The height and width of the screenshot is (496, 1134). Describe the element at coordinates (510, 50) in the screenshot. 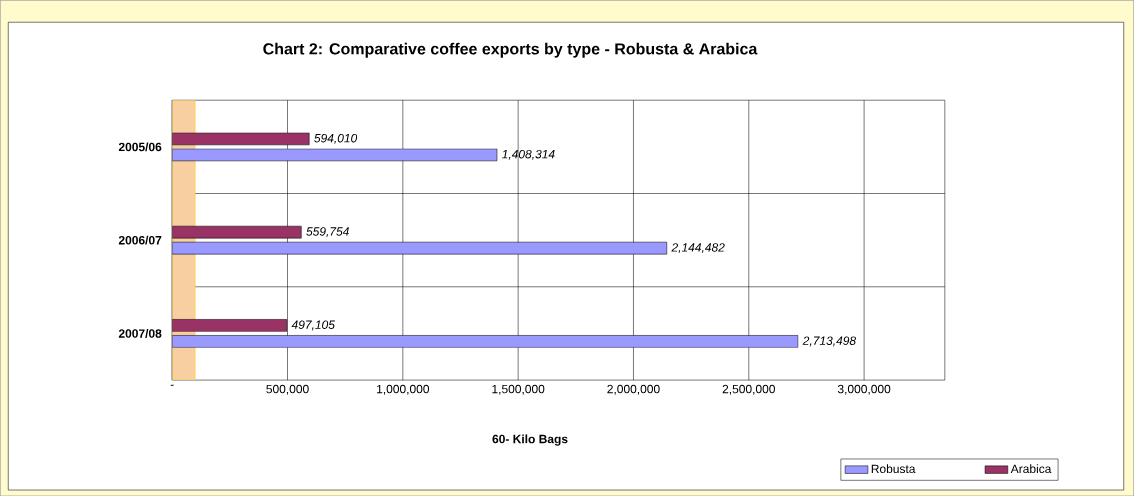

I see `chart-title: Chart 2: Comparative coffee exports by type - Robusta & Arabica` at that location.